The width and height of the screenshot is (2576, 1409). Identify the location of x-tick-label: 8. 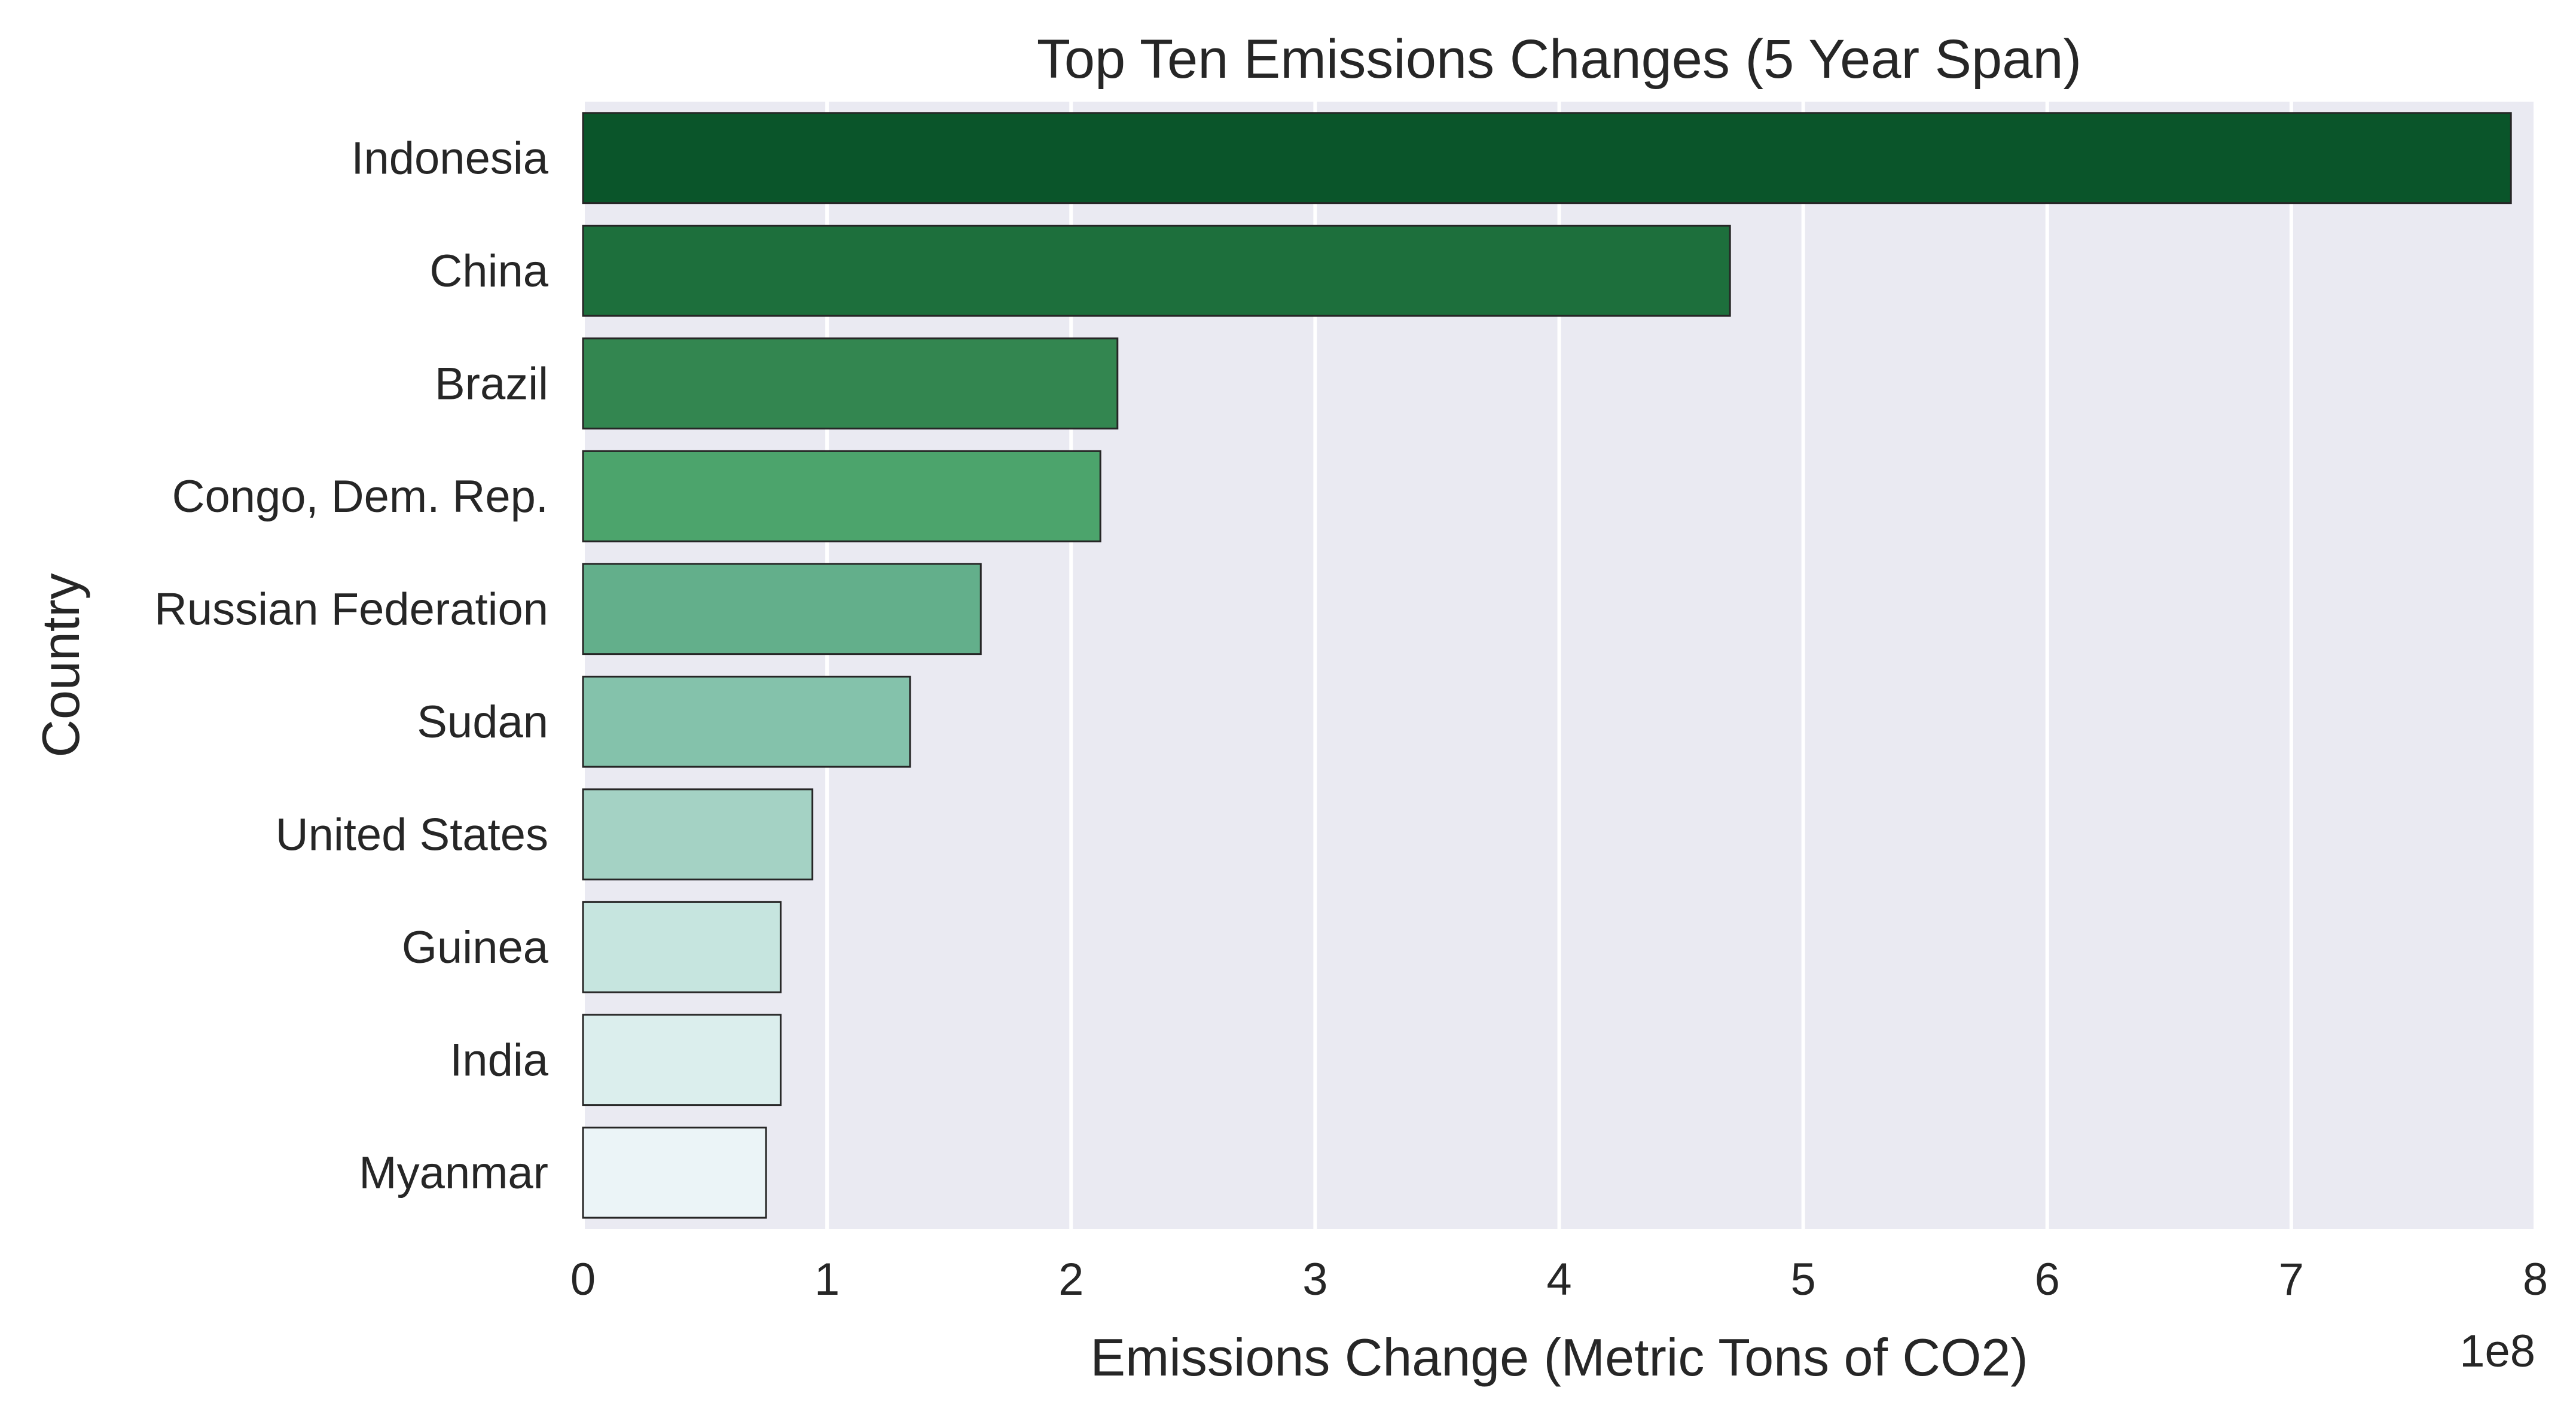
(2535, 1279).